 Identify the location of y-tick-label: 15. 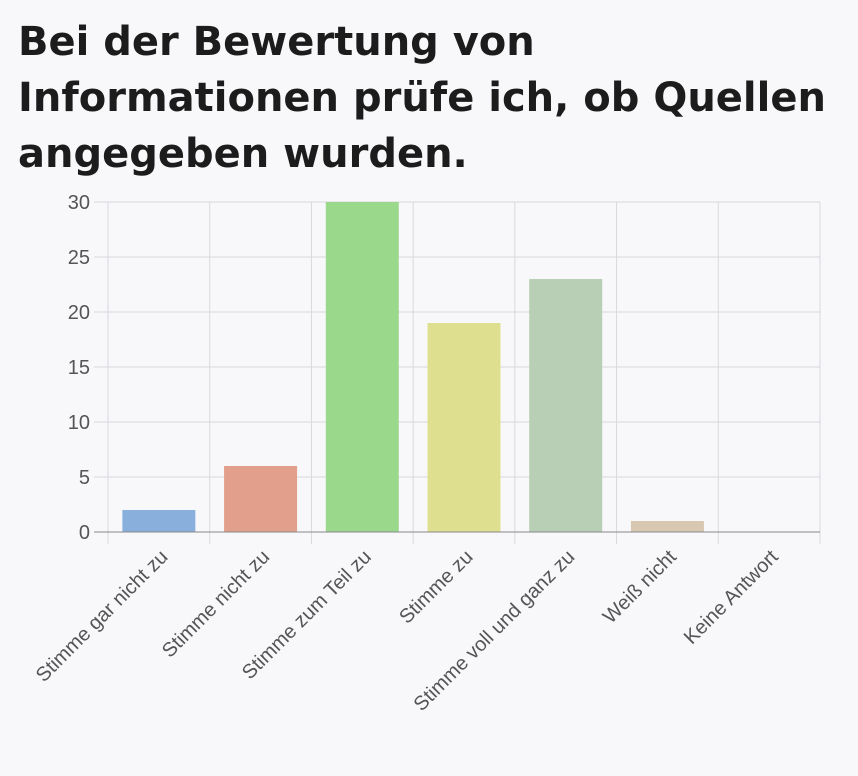
(79, 368).